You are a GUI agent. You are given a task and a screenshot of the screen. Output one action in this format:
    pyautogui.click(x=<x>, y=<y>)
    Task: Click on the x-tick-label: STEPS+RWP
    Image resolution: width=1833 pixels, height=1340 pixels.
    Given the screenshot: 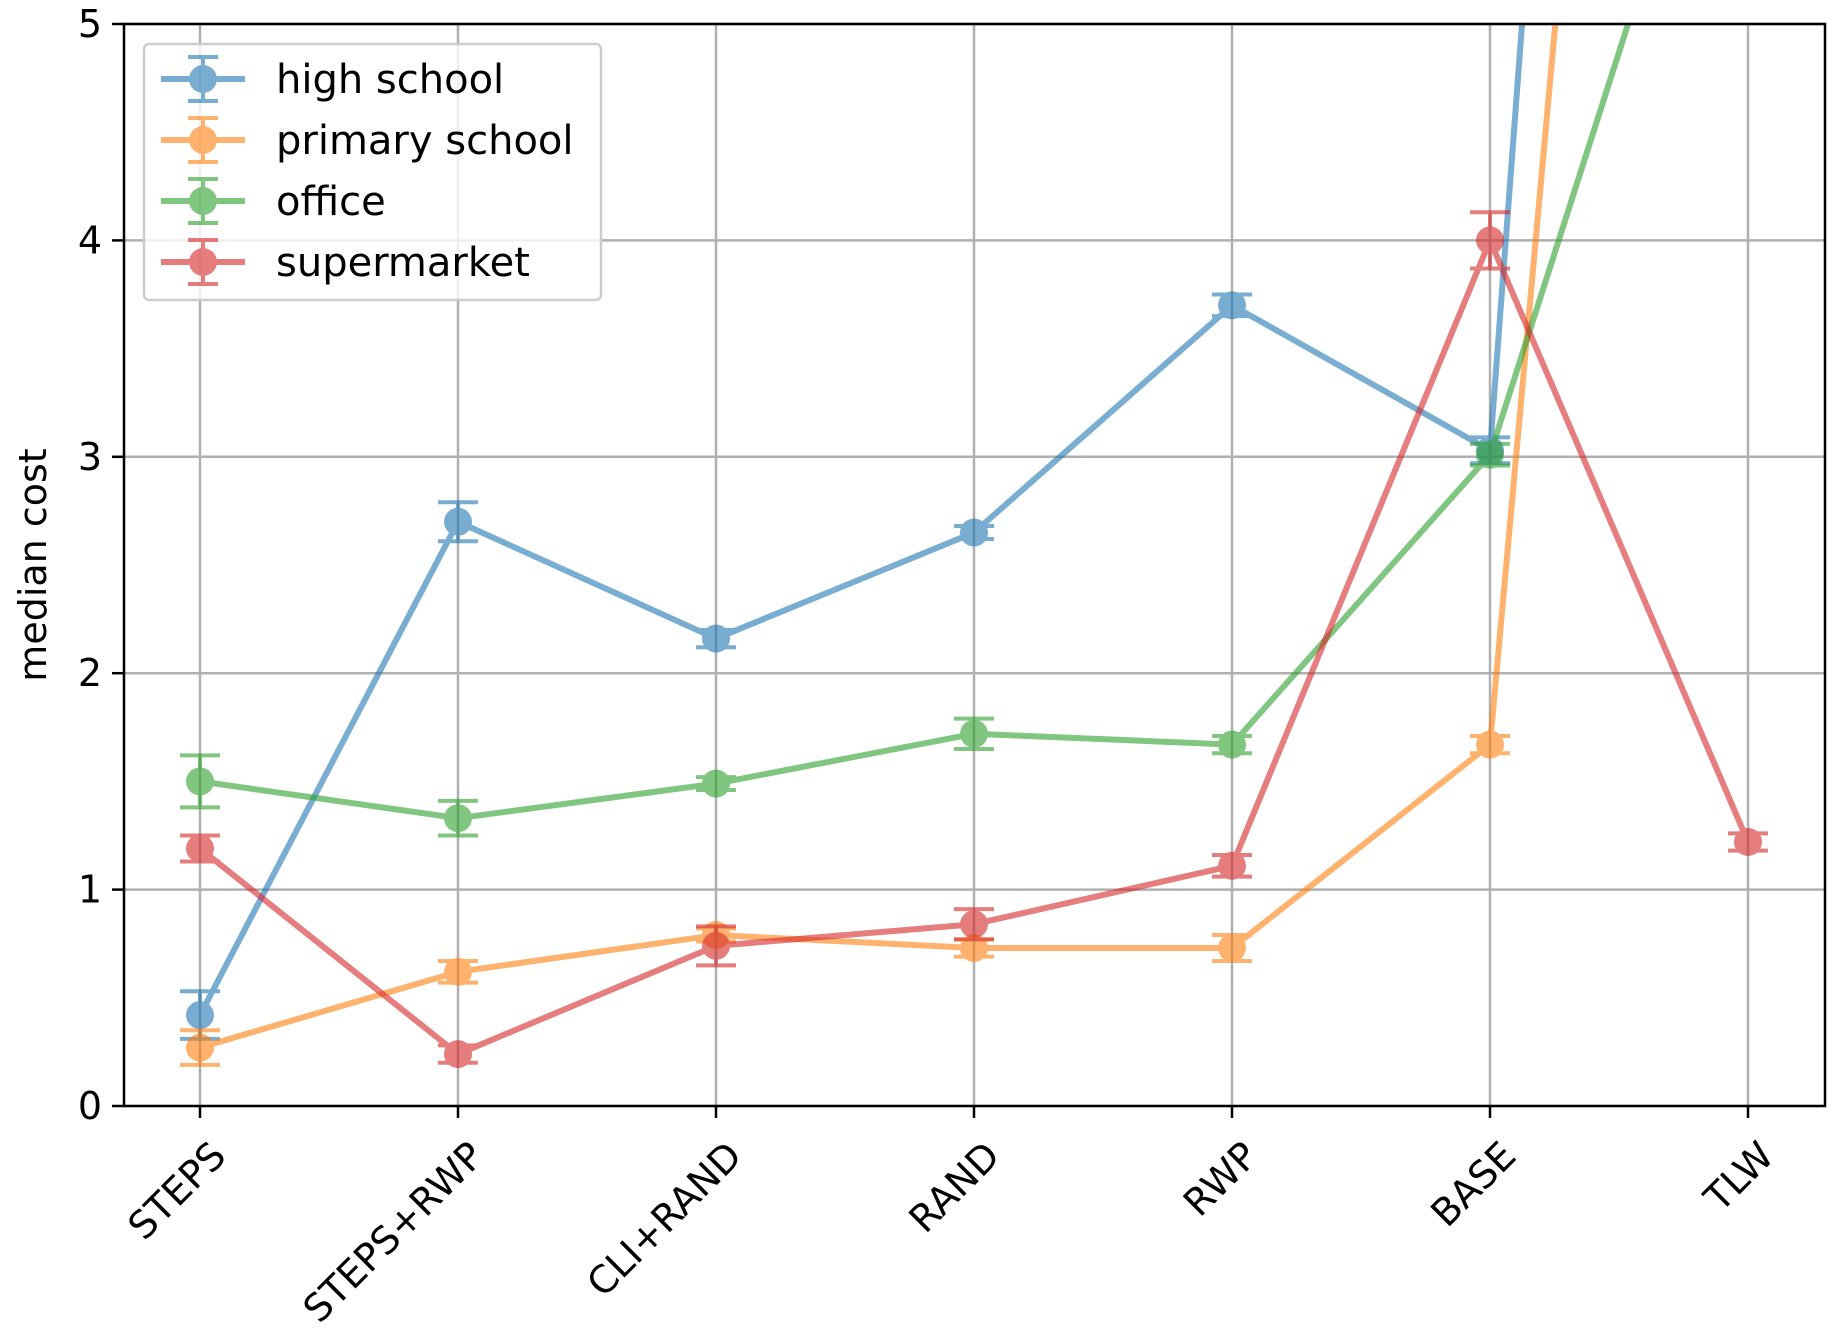 What is the action you would take?
    pyautogui.click(x=394, y=1232)
    